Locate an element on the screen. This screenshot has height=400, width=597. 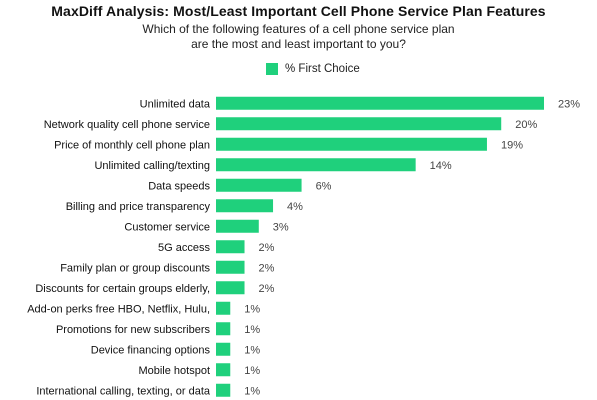
data-label: 4% is located at coordinates (295, 207).